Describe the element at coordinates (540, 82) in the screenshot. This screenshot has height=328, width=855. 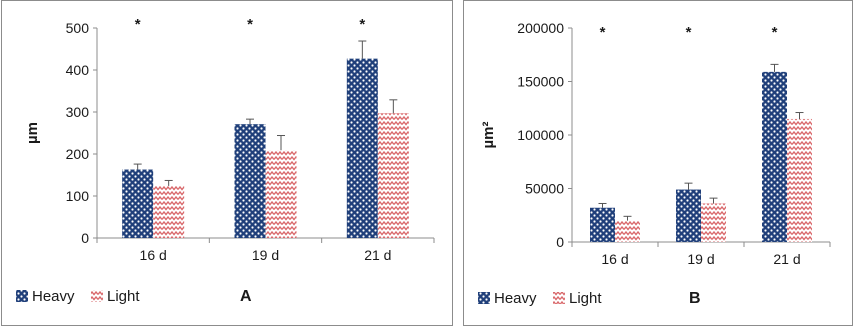
I see `y-tick-label: 150000` at that location.